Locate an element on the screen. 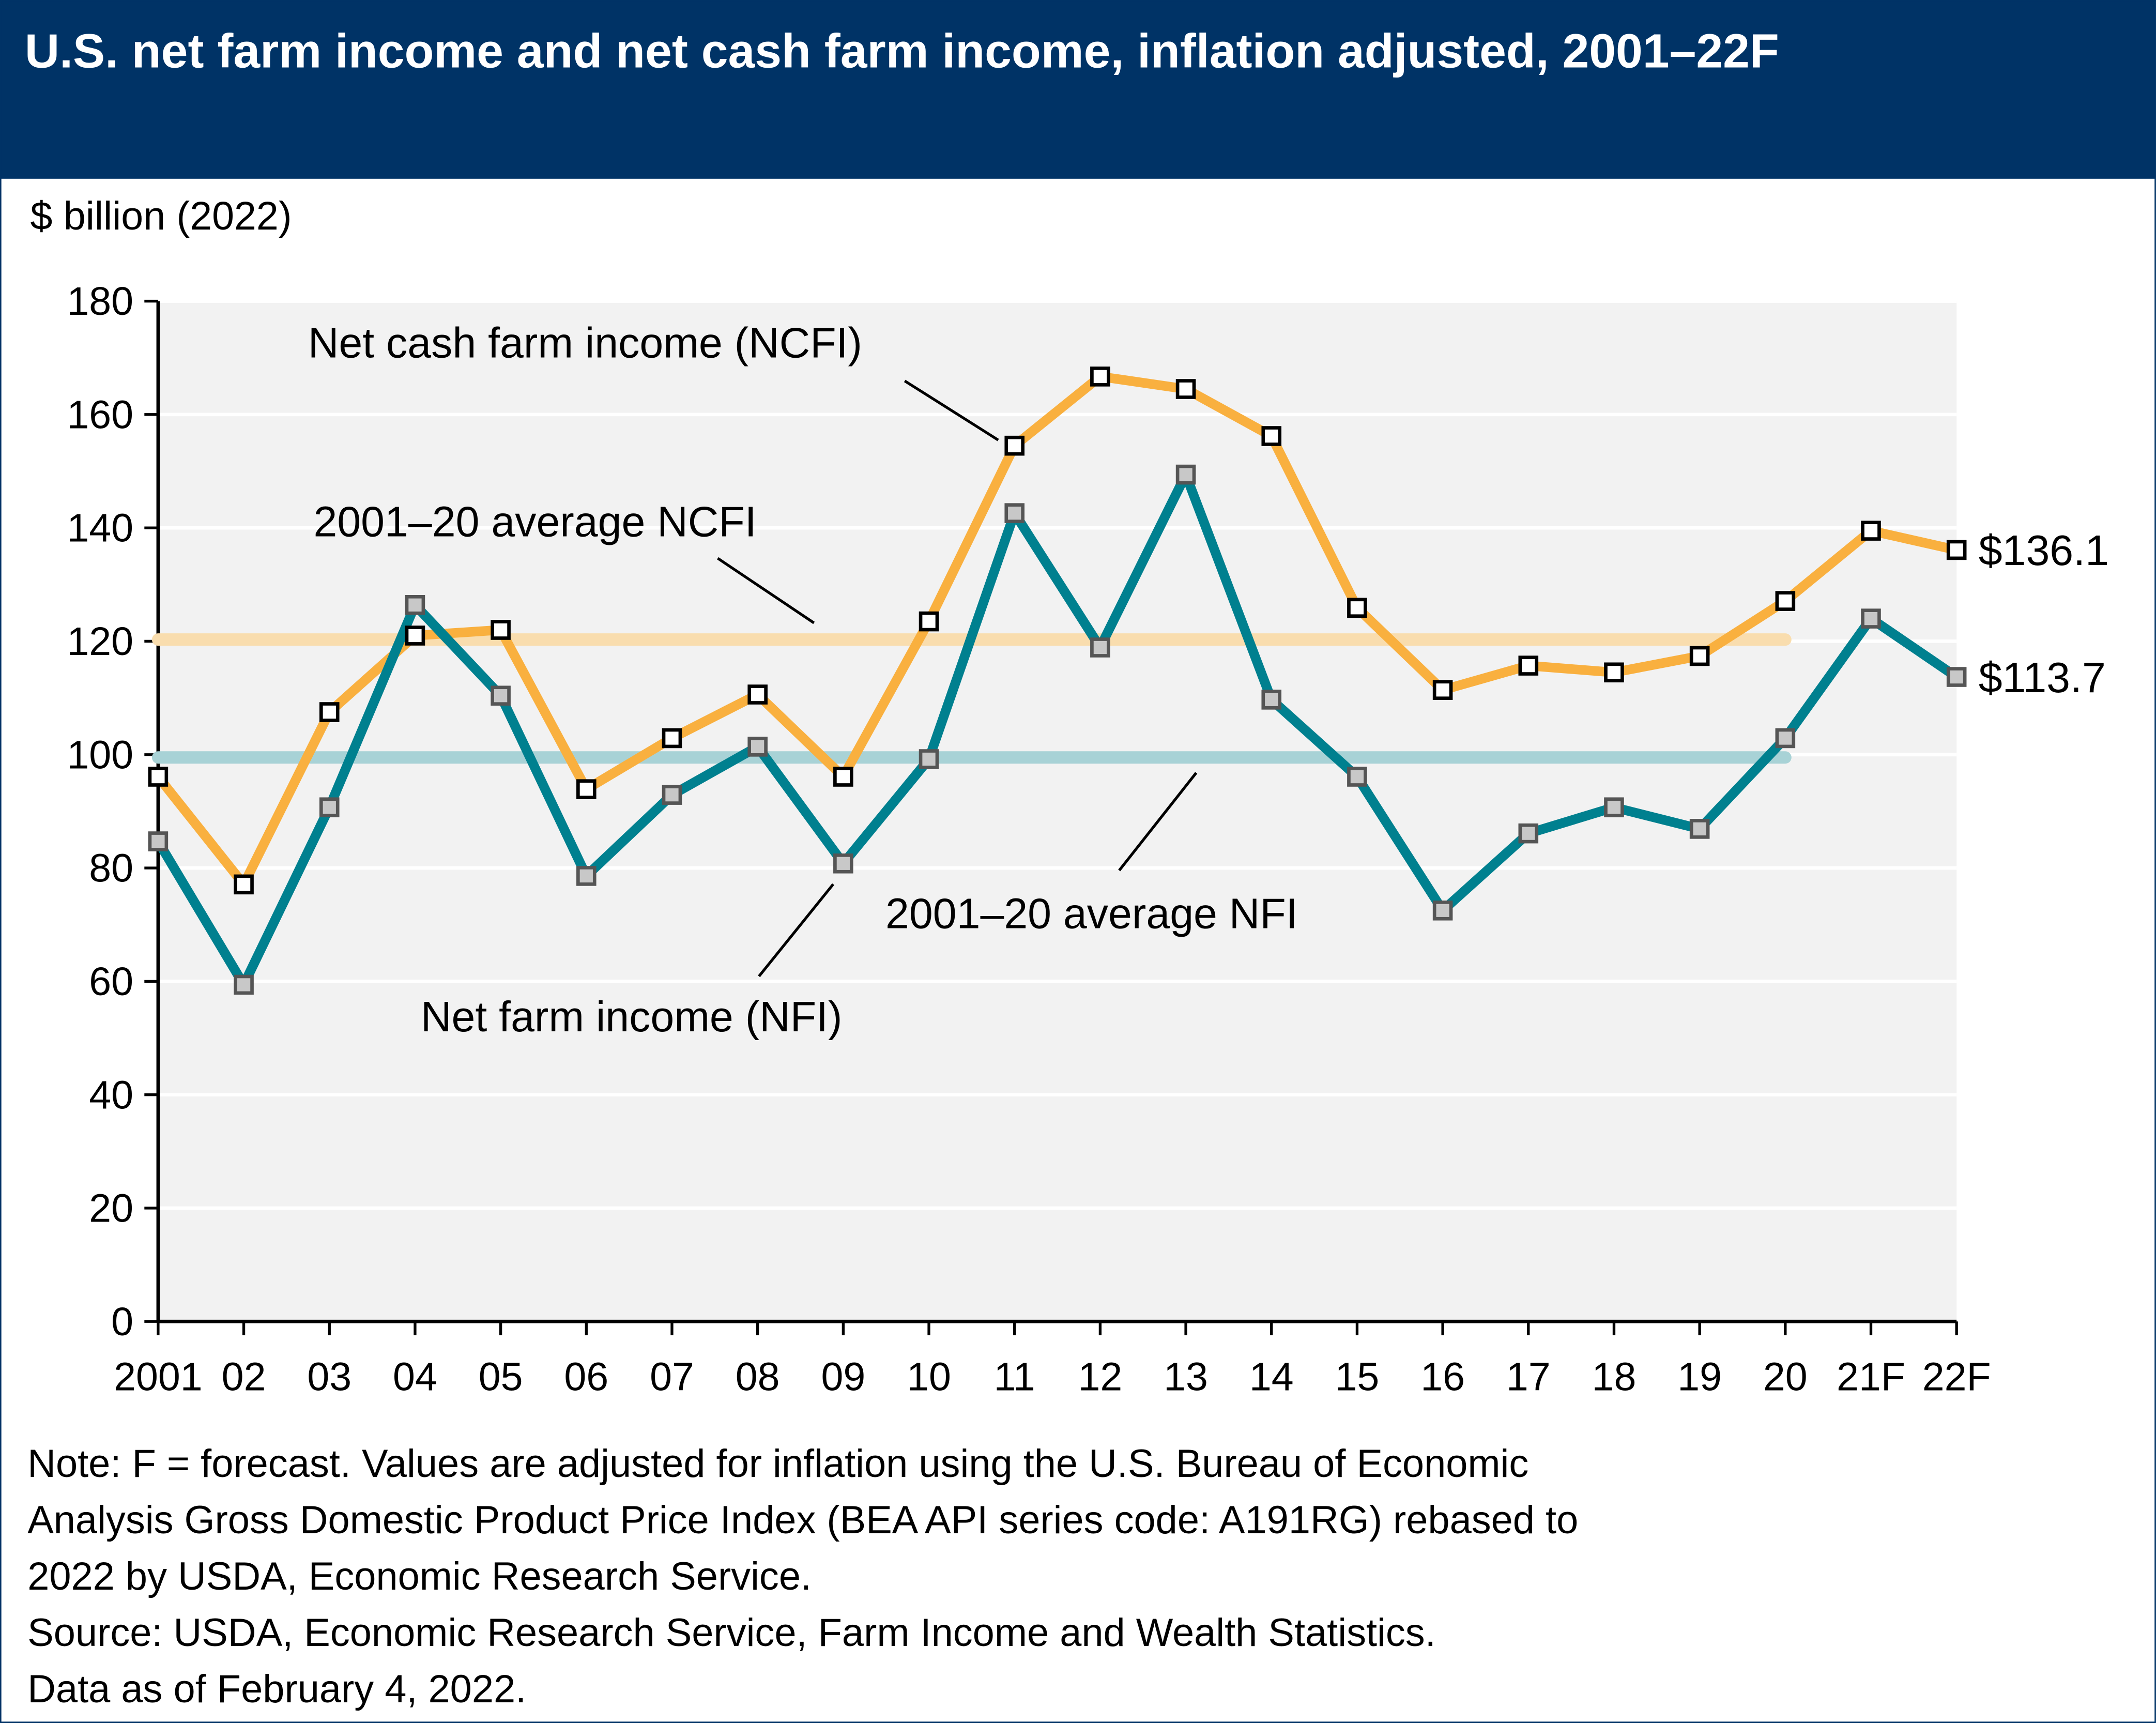  x-tick-label: 20 is located at coordinates (1785, 1377).